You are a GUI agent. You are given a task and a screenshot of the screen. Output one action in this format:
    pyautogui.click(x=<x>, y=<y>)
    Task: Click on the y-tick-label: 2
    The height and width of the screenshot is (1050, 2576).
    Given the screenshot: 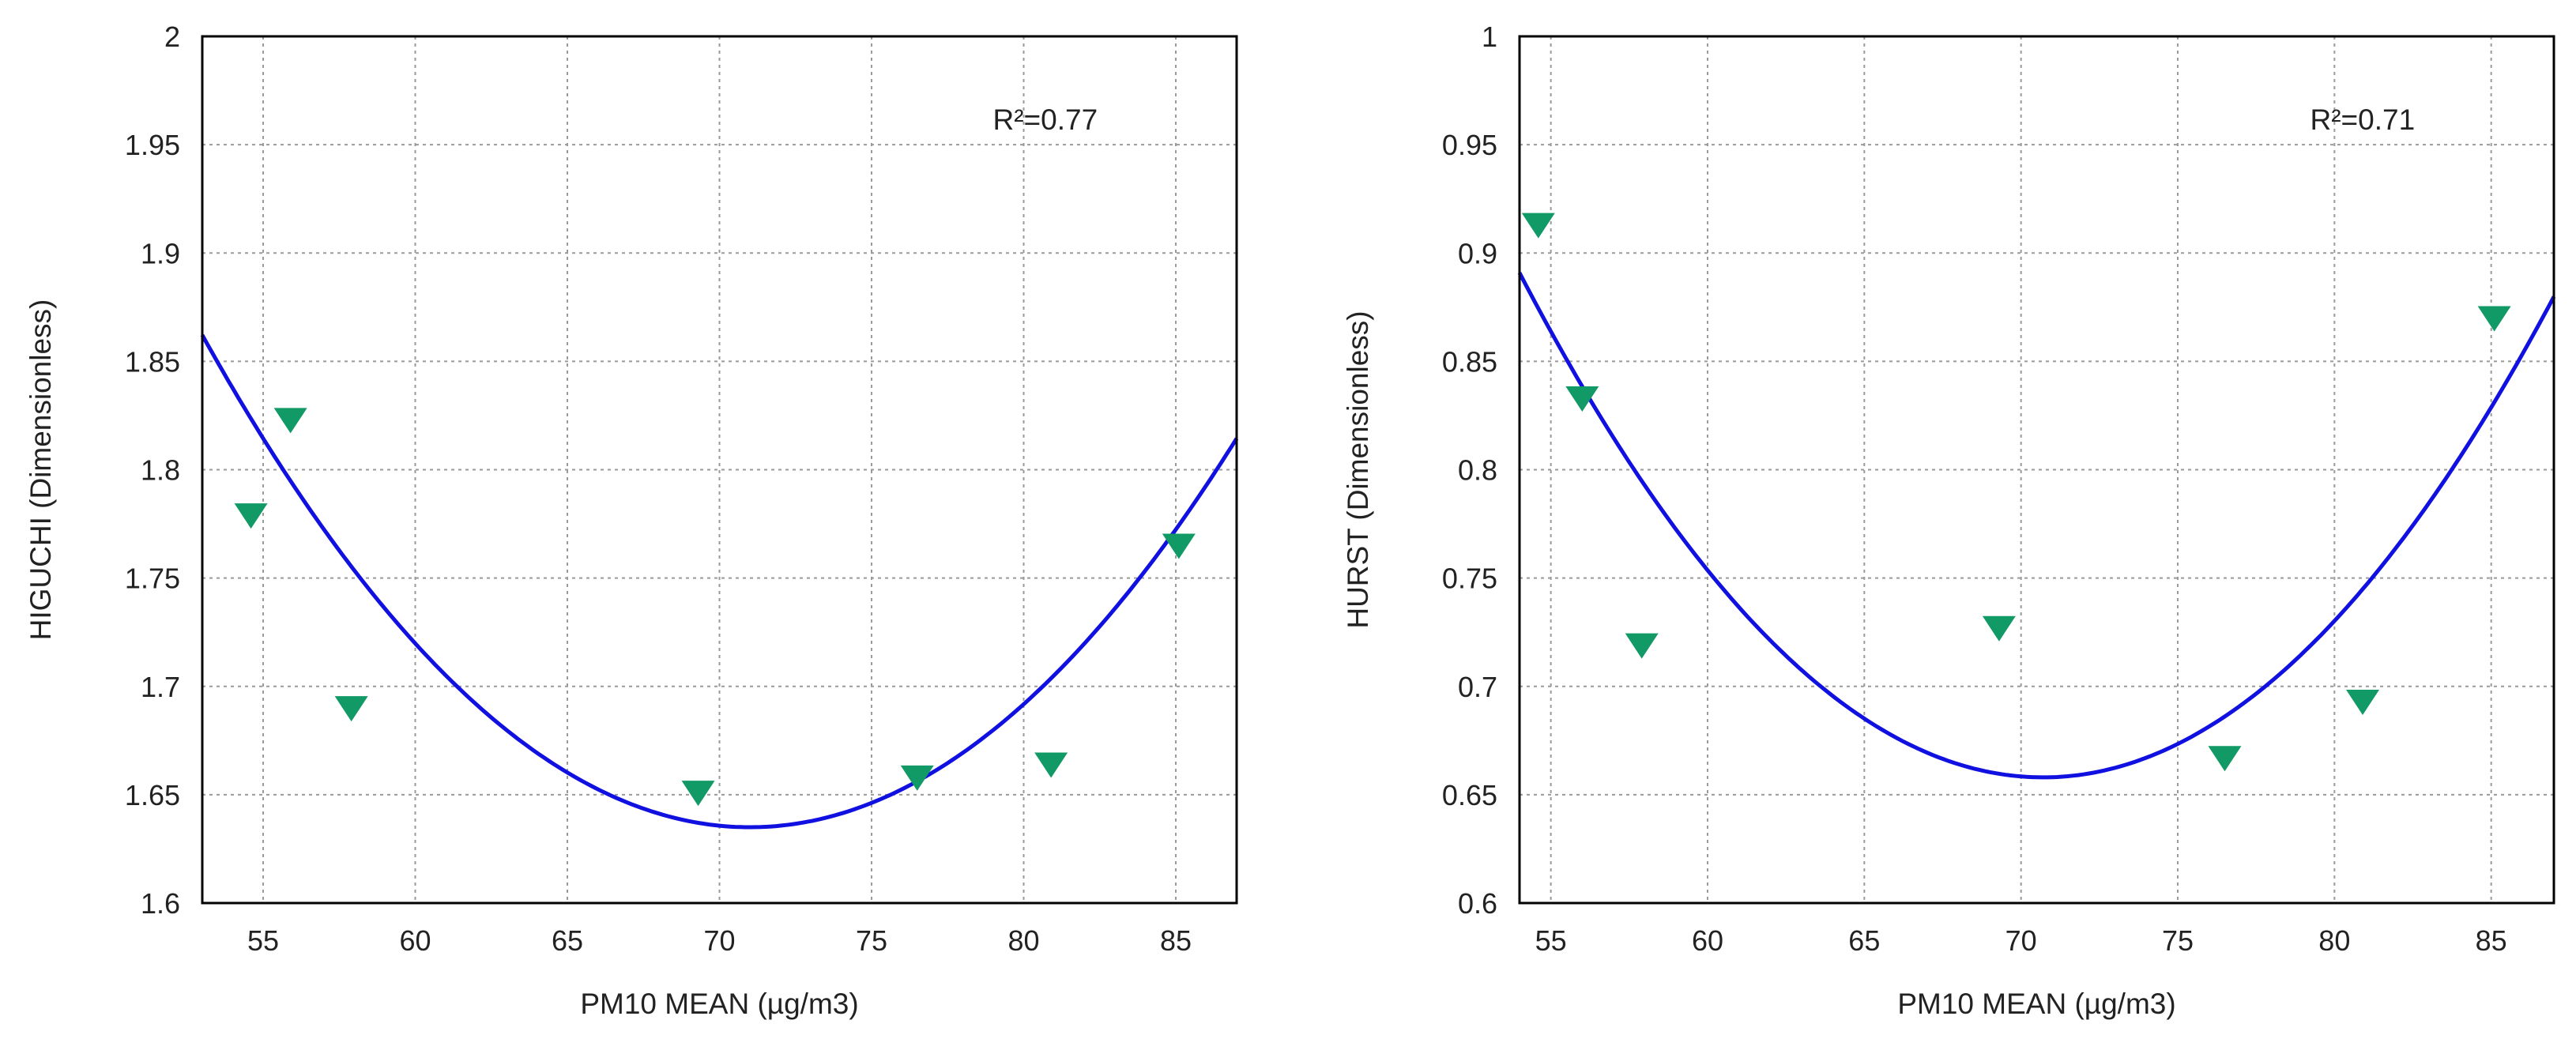 What is the action you would take?
    pyautogui.click(x=172, y=37)
    